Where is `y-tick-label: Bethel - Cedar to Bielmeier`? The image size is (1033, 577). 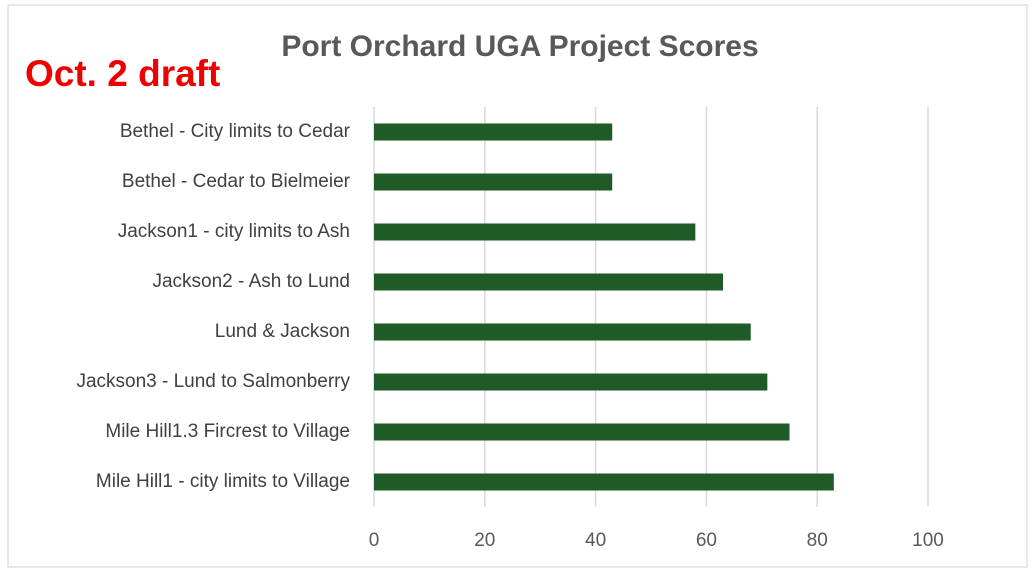
y-tick-label: Bethel - Cedar to Bielmeier is located at coordinates (236, 181).